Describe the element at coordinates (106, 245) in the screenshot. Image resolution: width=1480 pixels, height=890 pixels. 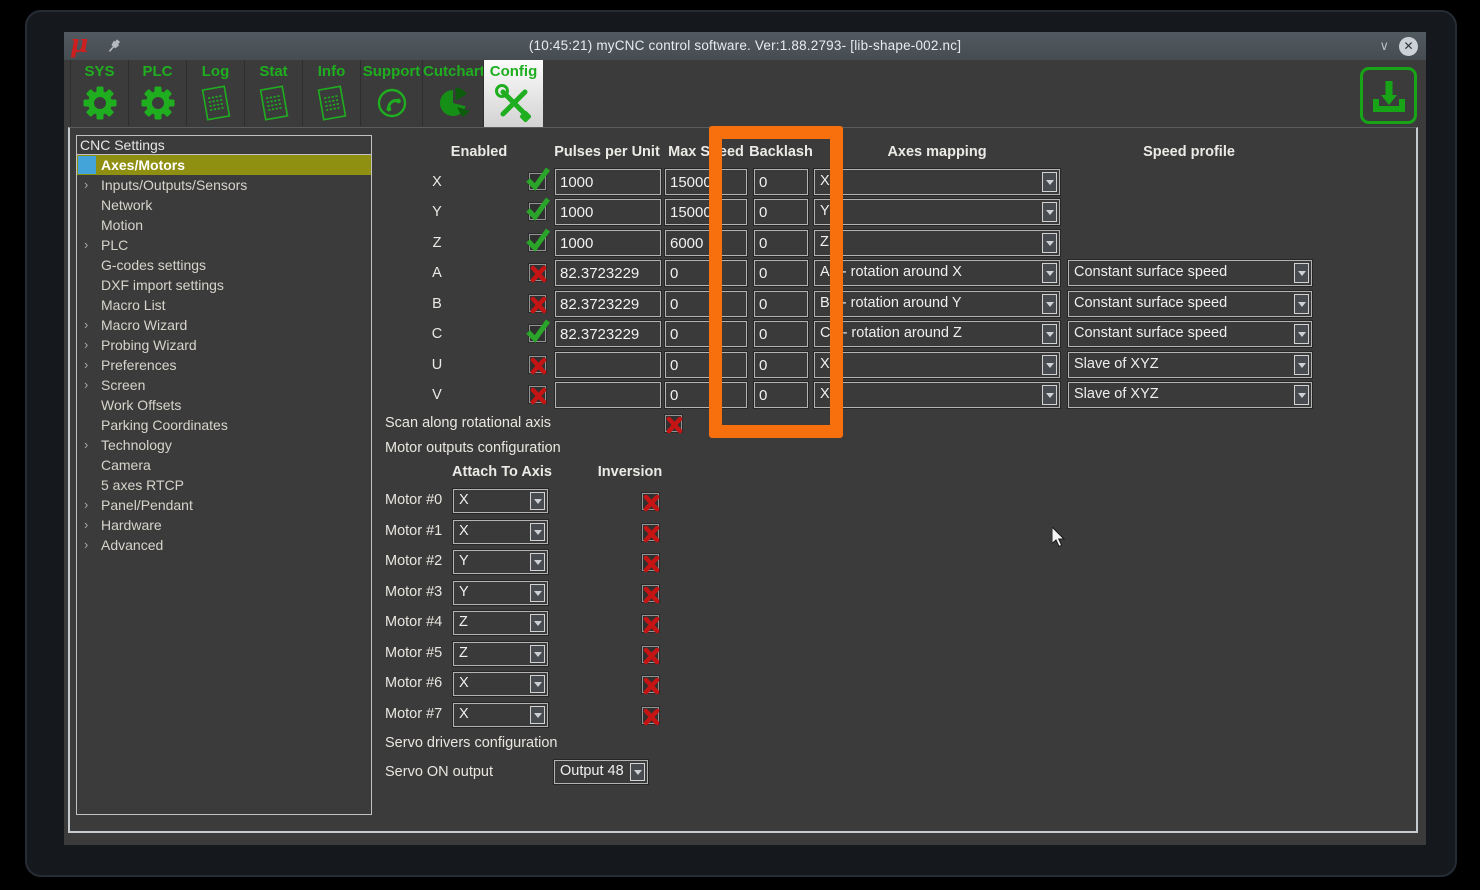
I see `sidebar-item-plc: › PLC` at that location.